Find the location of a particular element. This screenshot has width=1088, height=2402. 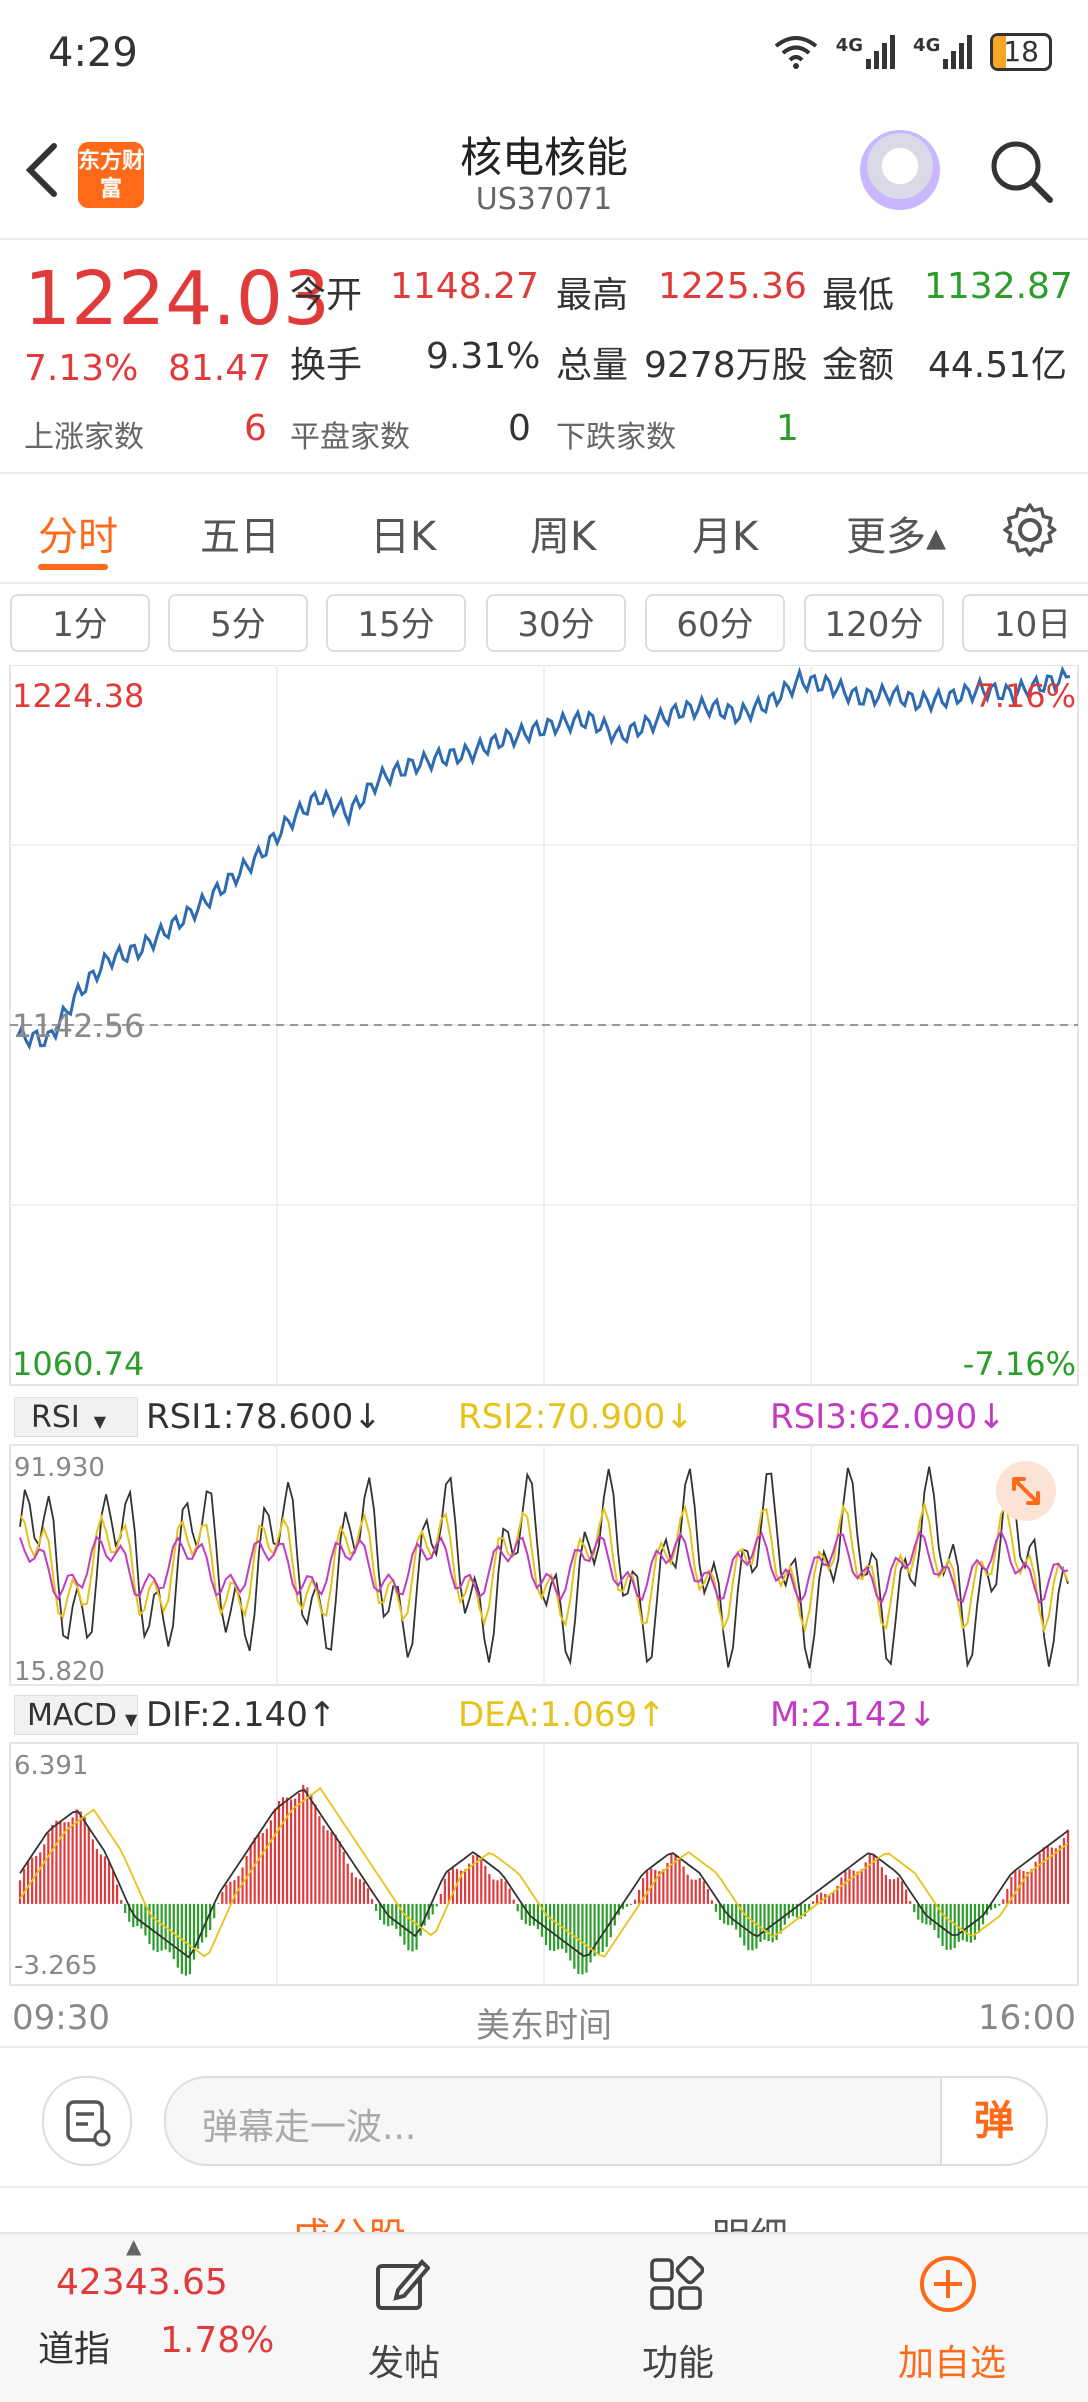

rsi-selector: RSI ▼ is located at coordinates (76, 1417).